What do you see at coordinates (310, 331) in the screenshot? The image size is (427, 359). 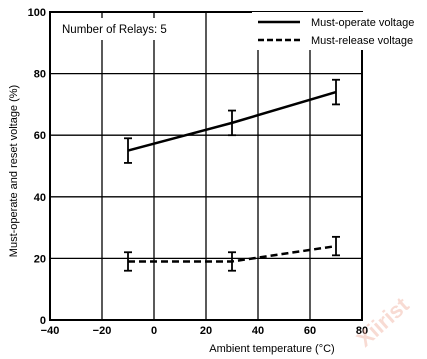 I see `x-tick-label-5: 60` at bounding box center [310, 331].